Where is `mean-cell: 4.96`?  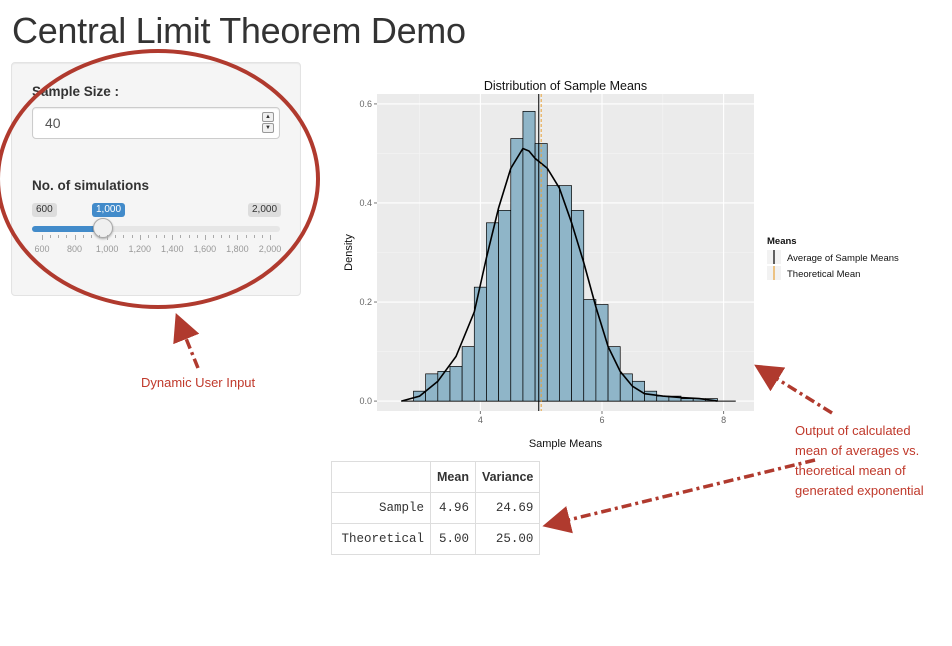
mean-cell: 4.96 is located at coordinates (453, 508).